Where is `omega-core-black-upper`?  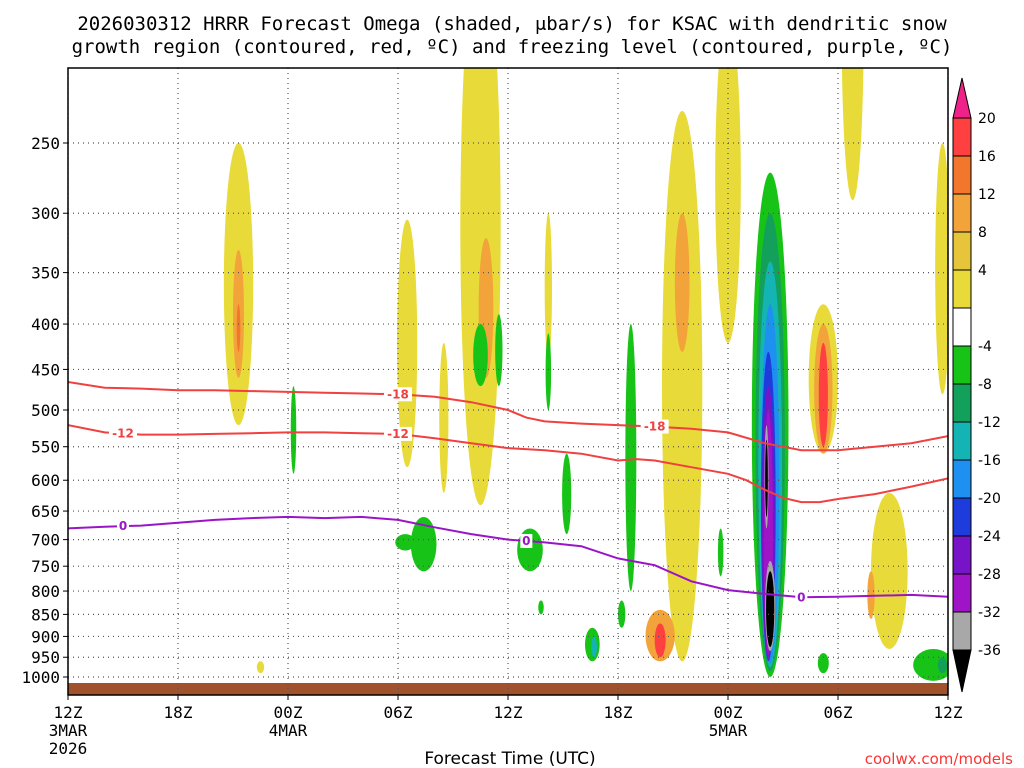 omega-core-black-upper is located at coordinates (766, 478).